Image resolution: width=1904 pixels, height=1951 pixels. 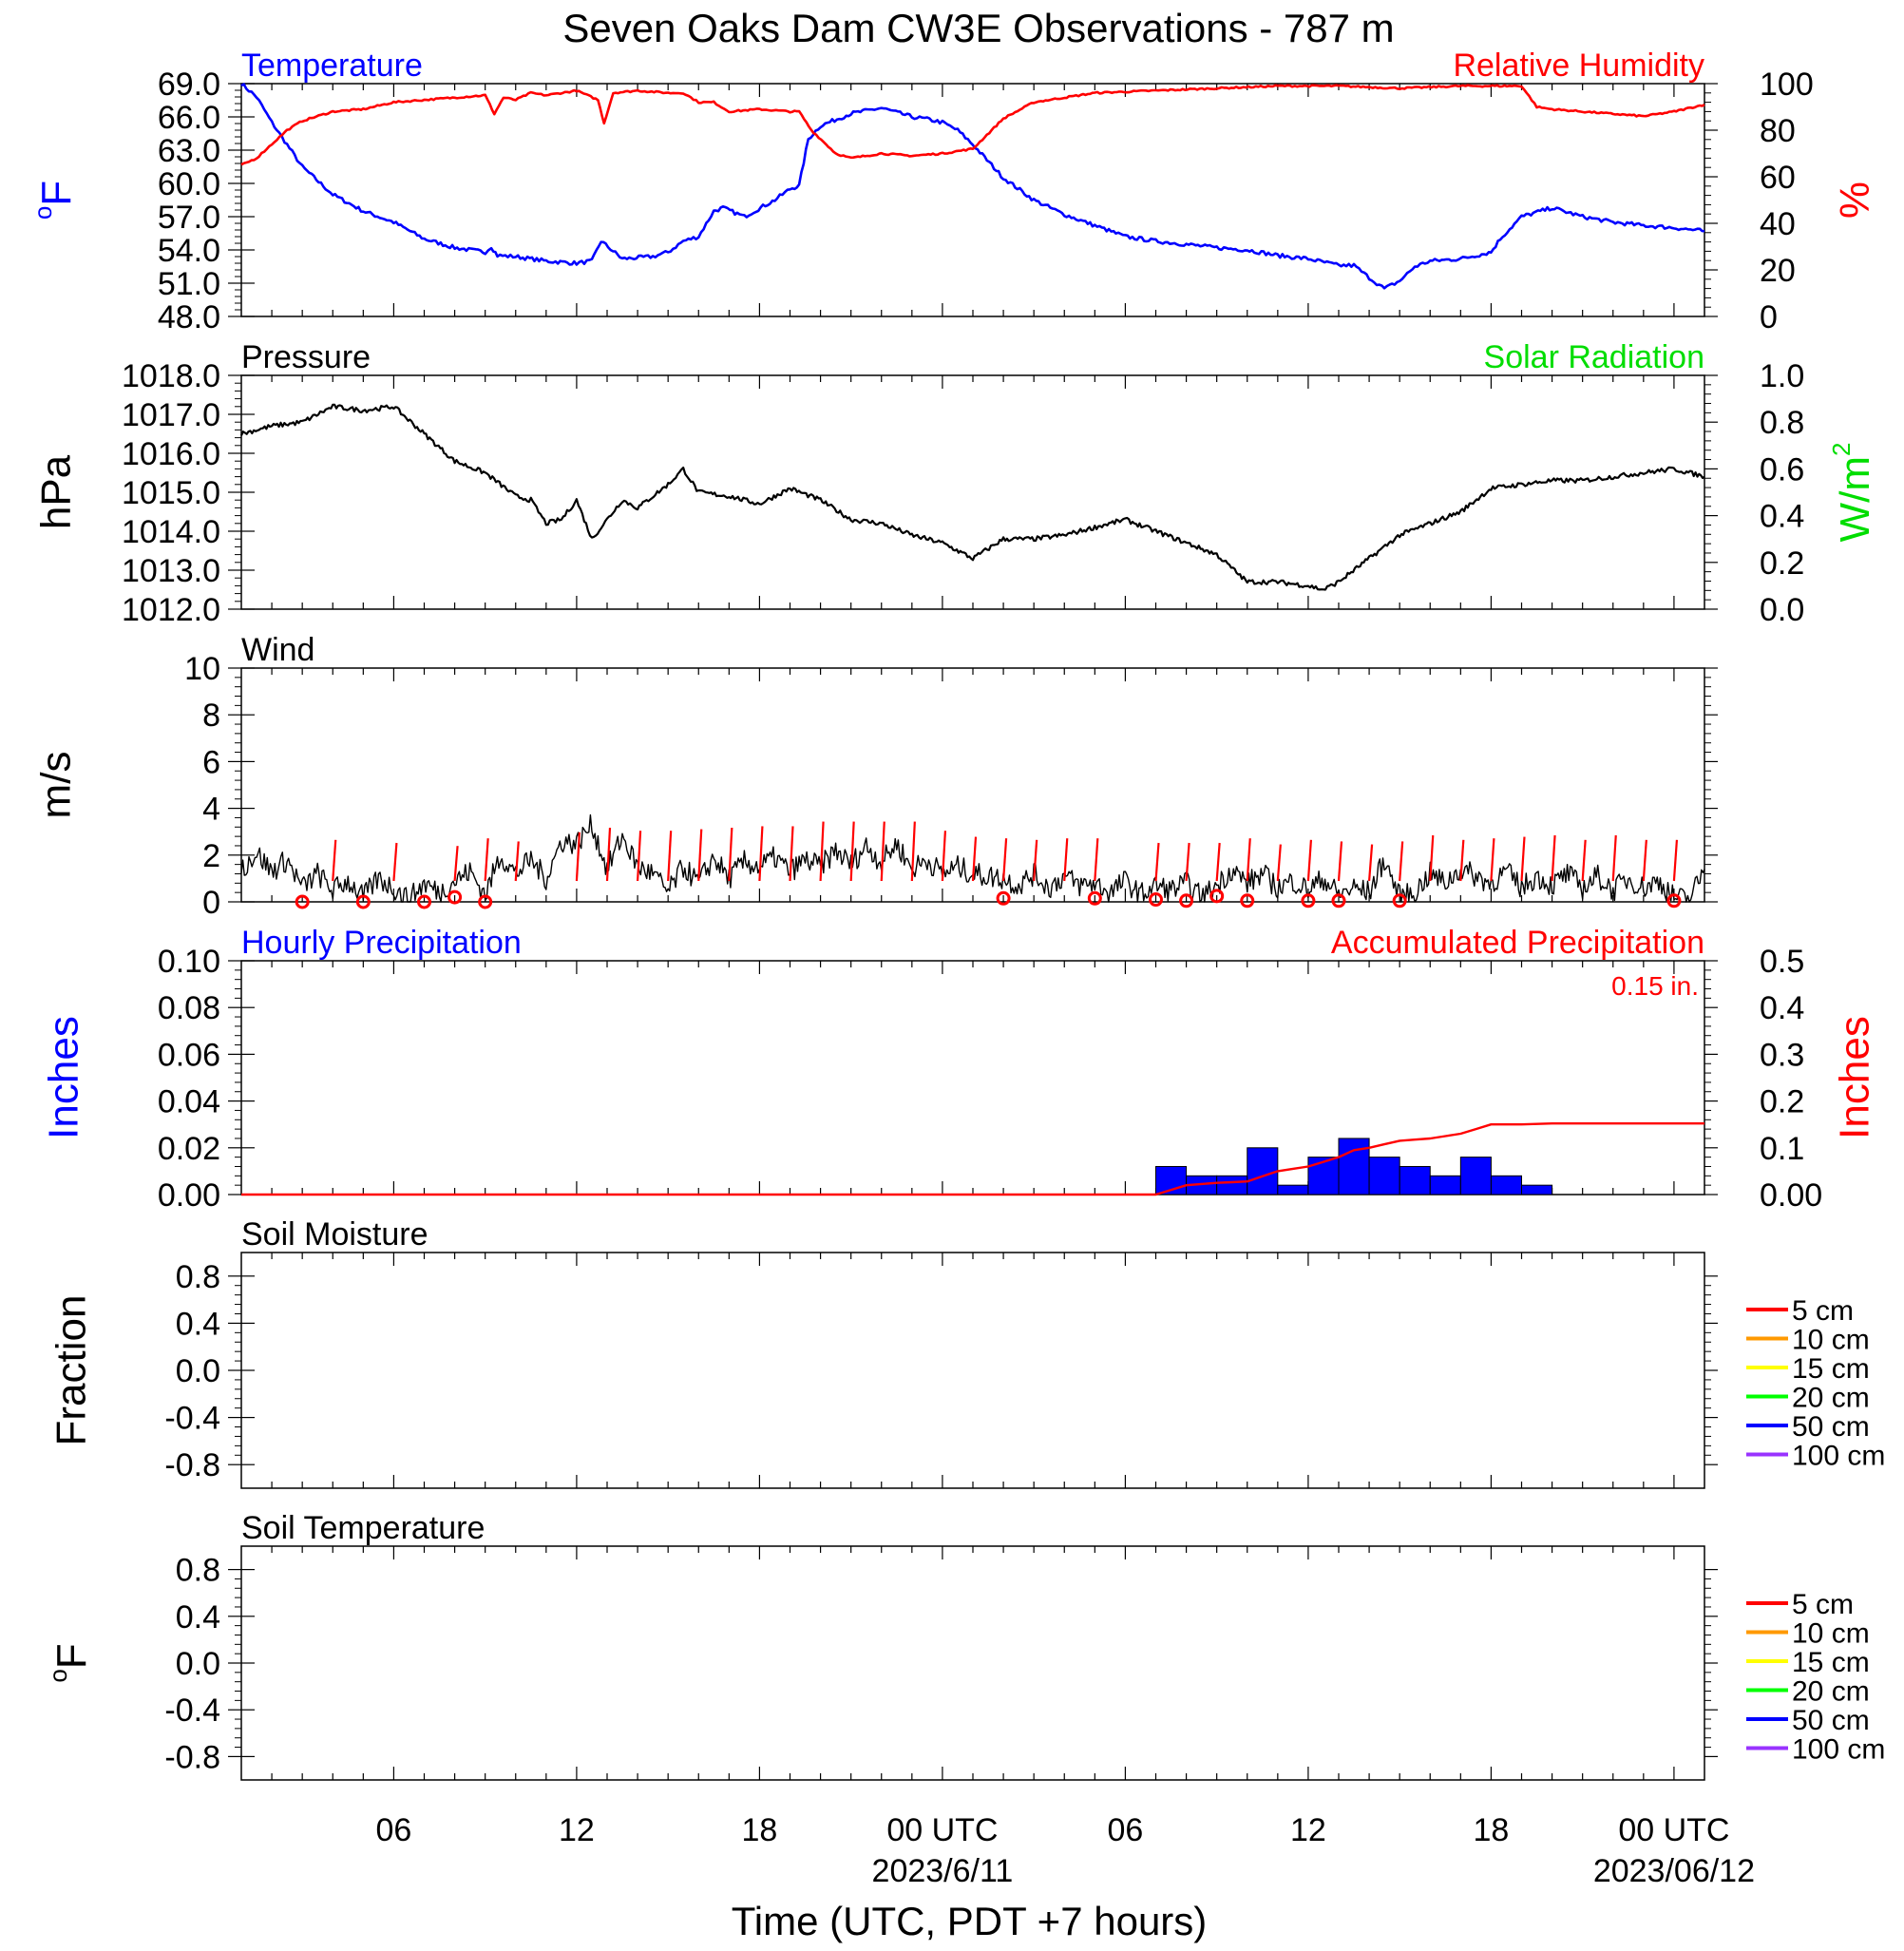 I want to click on x-axis-label: Time (UTC, PDT +7 hours), so click(x=970, y=1921).